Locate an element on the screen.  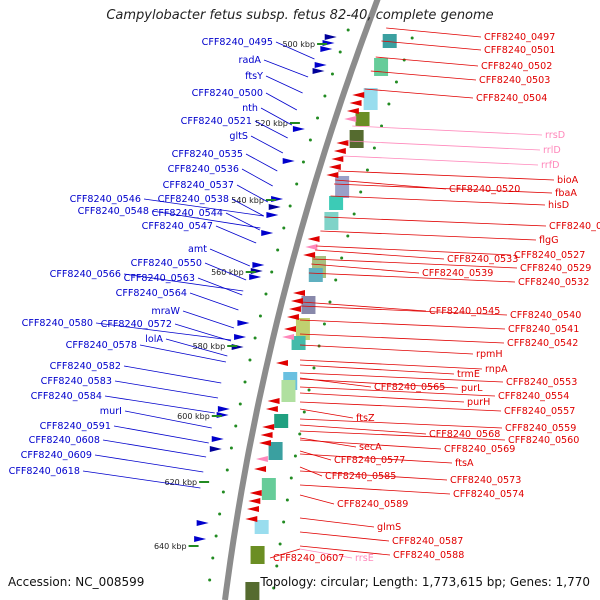
gene-label-right: CFF8240_0607 is located at coordinates (308, 558).